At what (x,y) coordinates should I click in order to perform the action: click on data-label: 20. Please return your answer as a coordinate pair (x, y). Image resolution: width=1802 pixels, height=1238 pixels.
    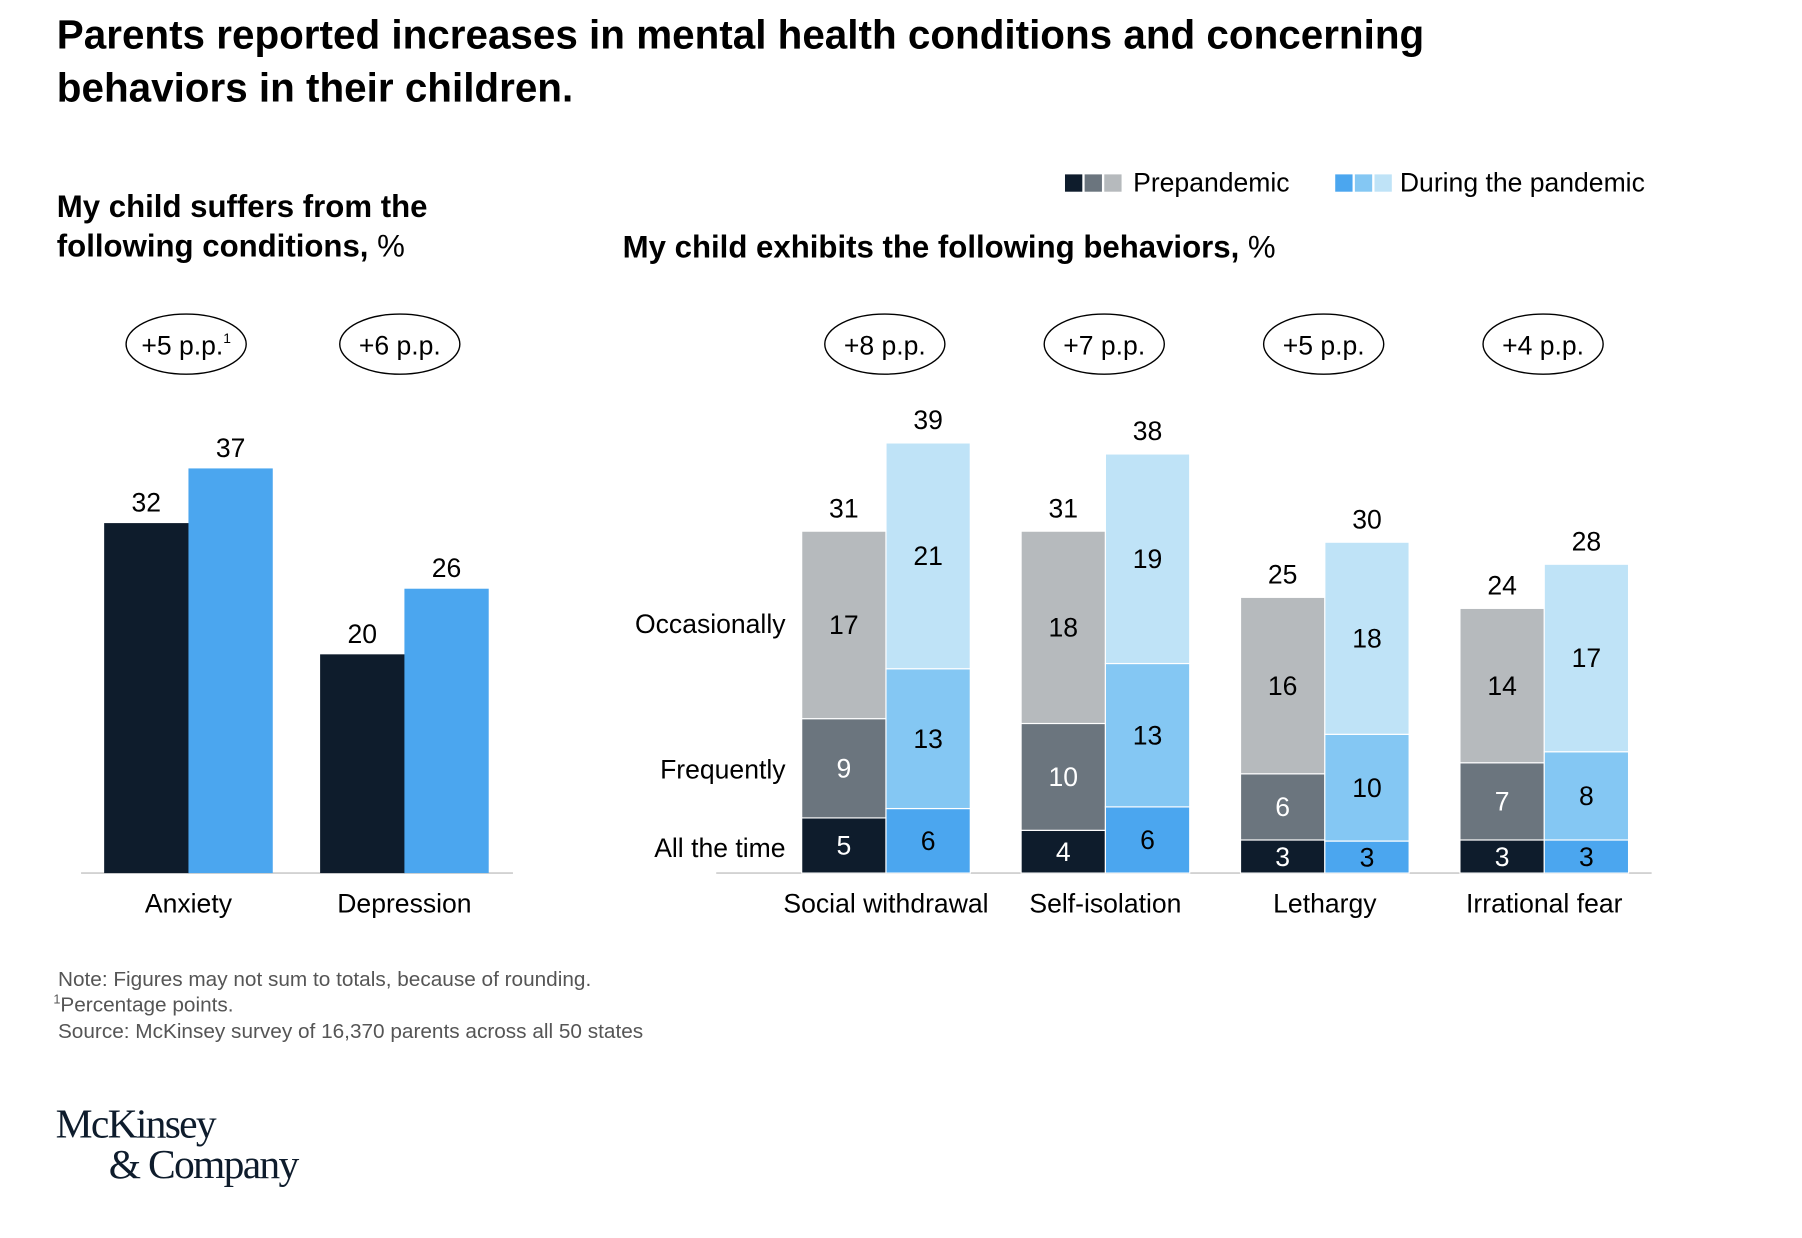
    Looking at the image, I should click on (362, 634).